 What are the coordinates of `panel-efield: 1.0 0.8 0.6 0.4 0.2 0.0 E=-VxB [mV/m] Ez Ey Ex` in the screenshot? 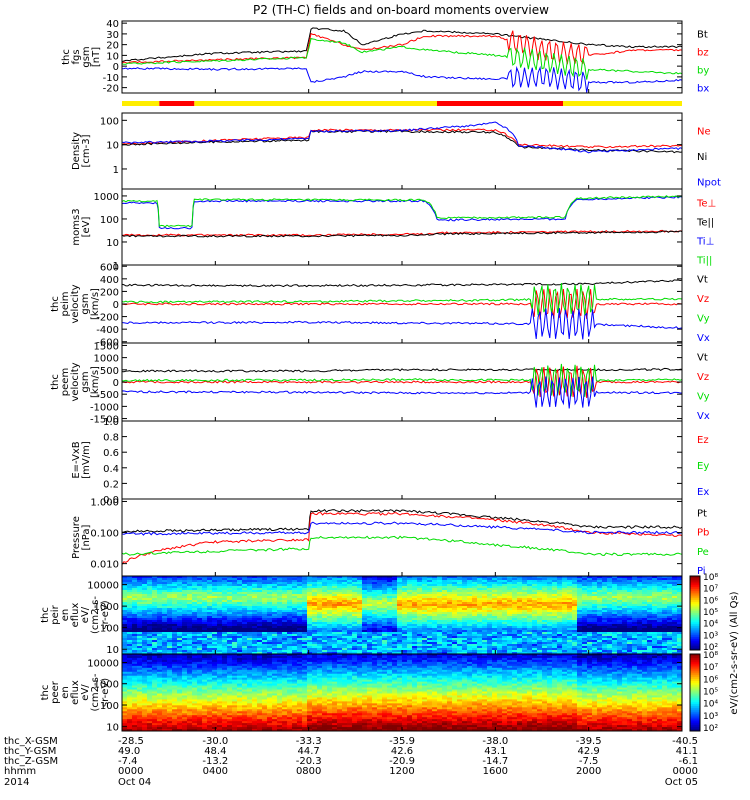 It's located at (390, 461).